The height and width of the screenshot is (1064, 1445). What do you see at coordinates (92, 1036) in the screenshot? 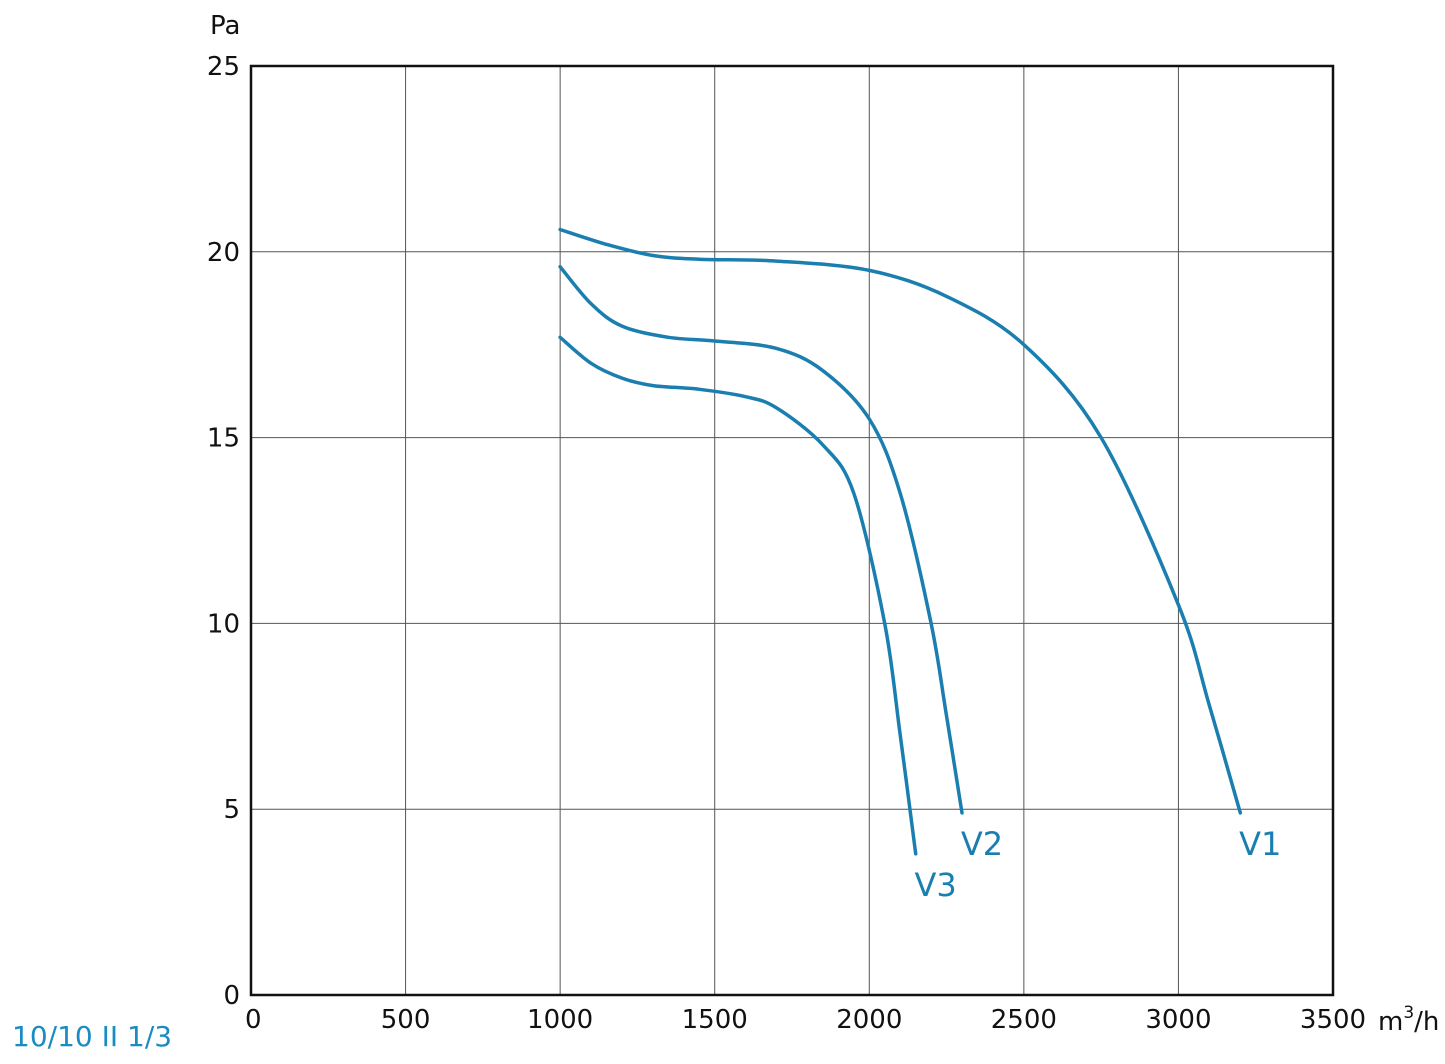
I see `model-code: 10/10 II 1/3` at bounding box center [92, 1036].